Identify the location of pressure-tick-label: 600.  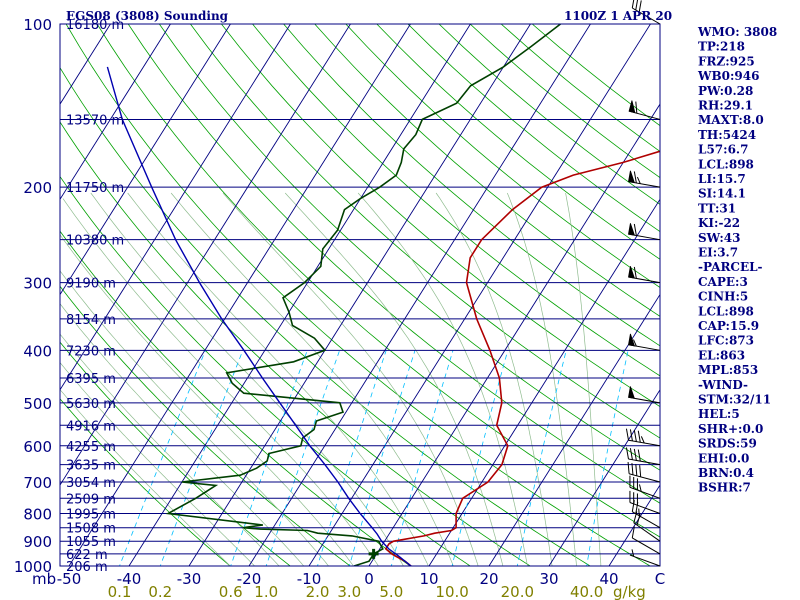
(37, 447).